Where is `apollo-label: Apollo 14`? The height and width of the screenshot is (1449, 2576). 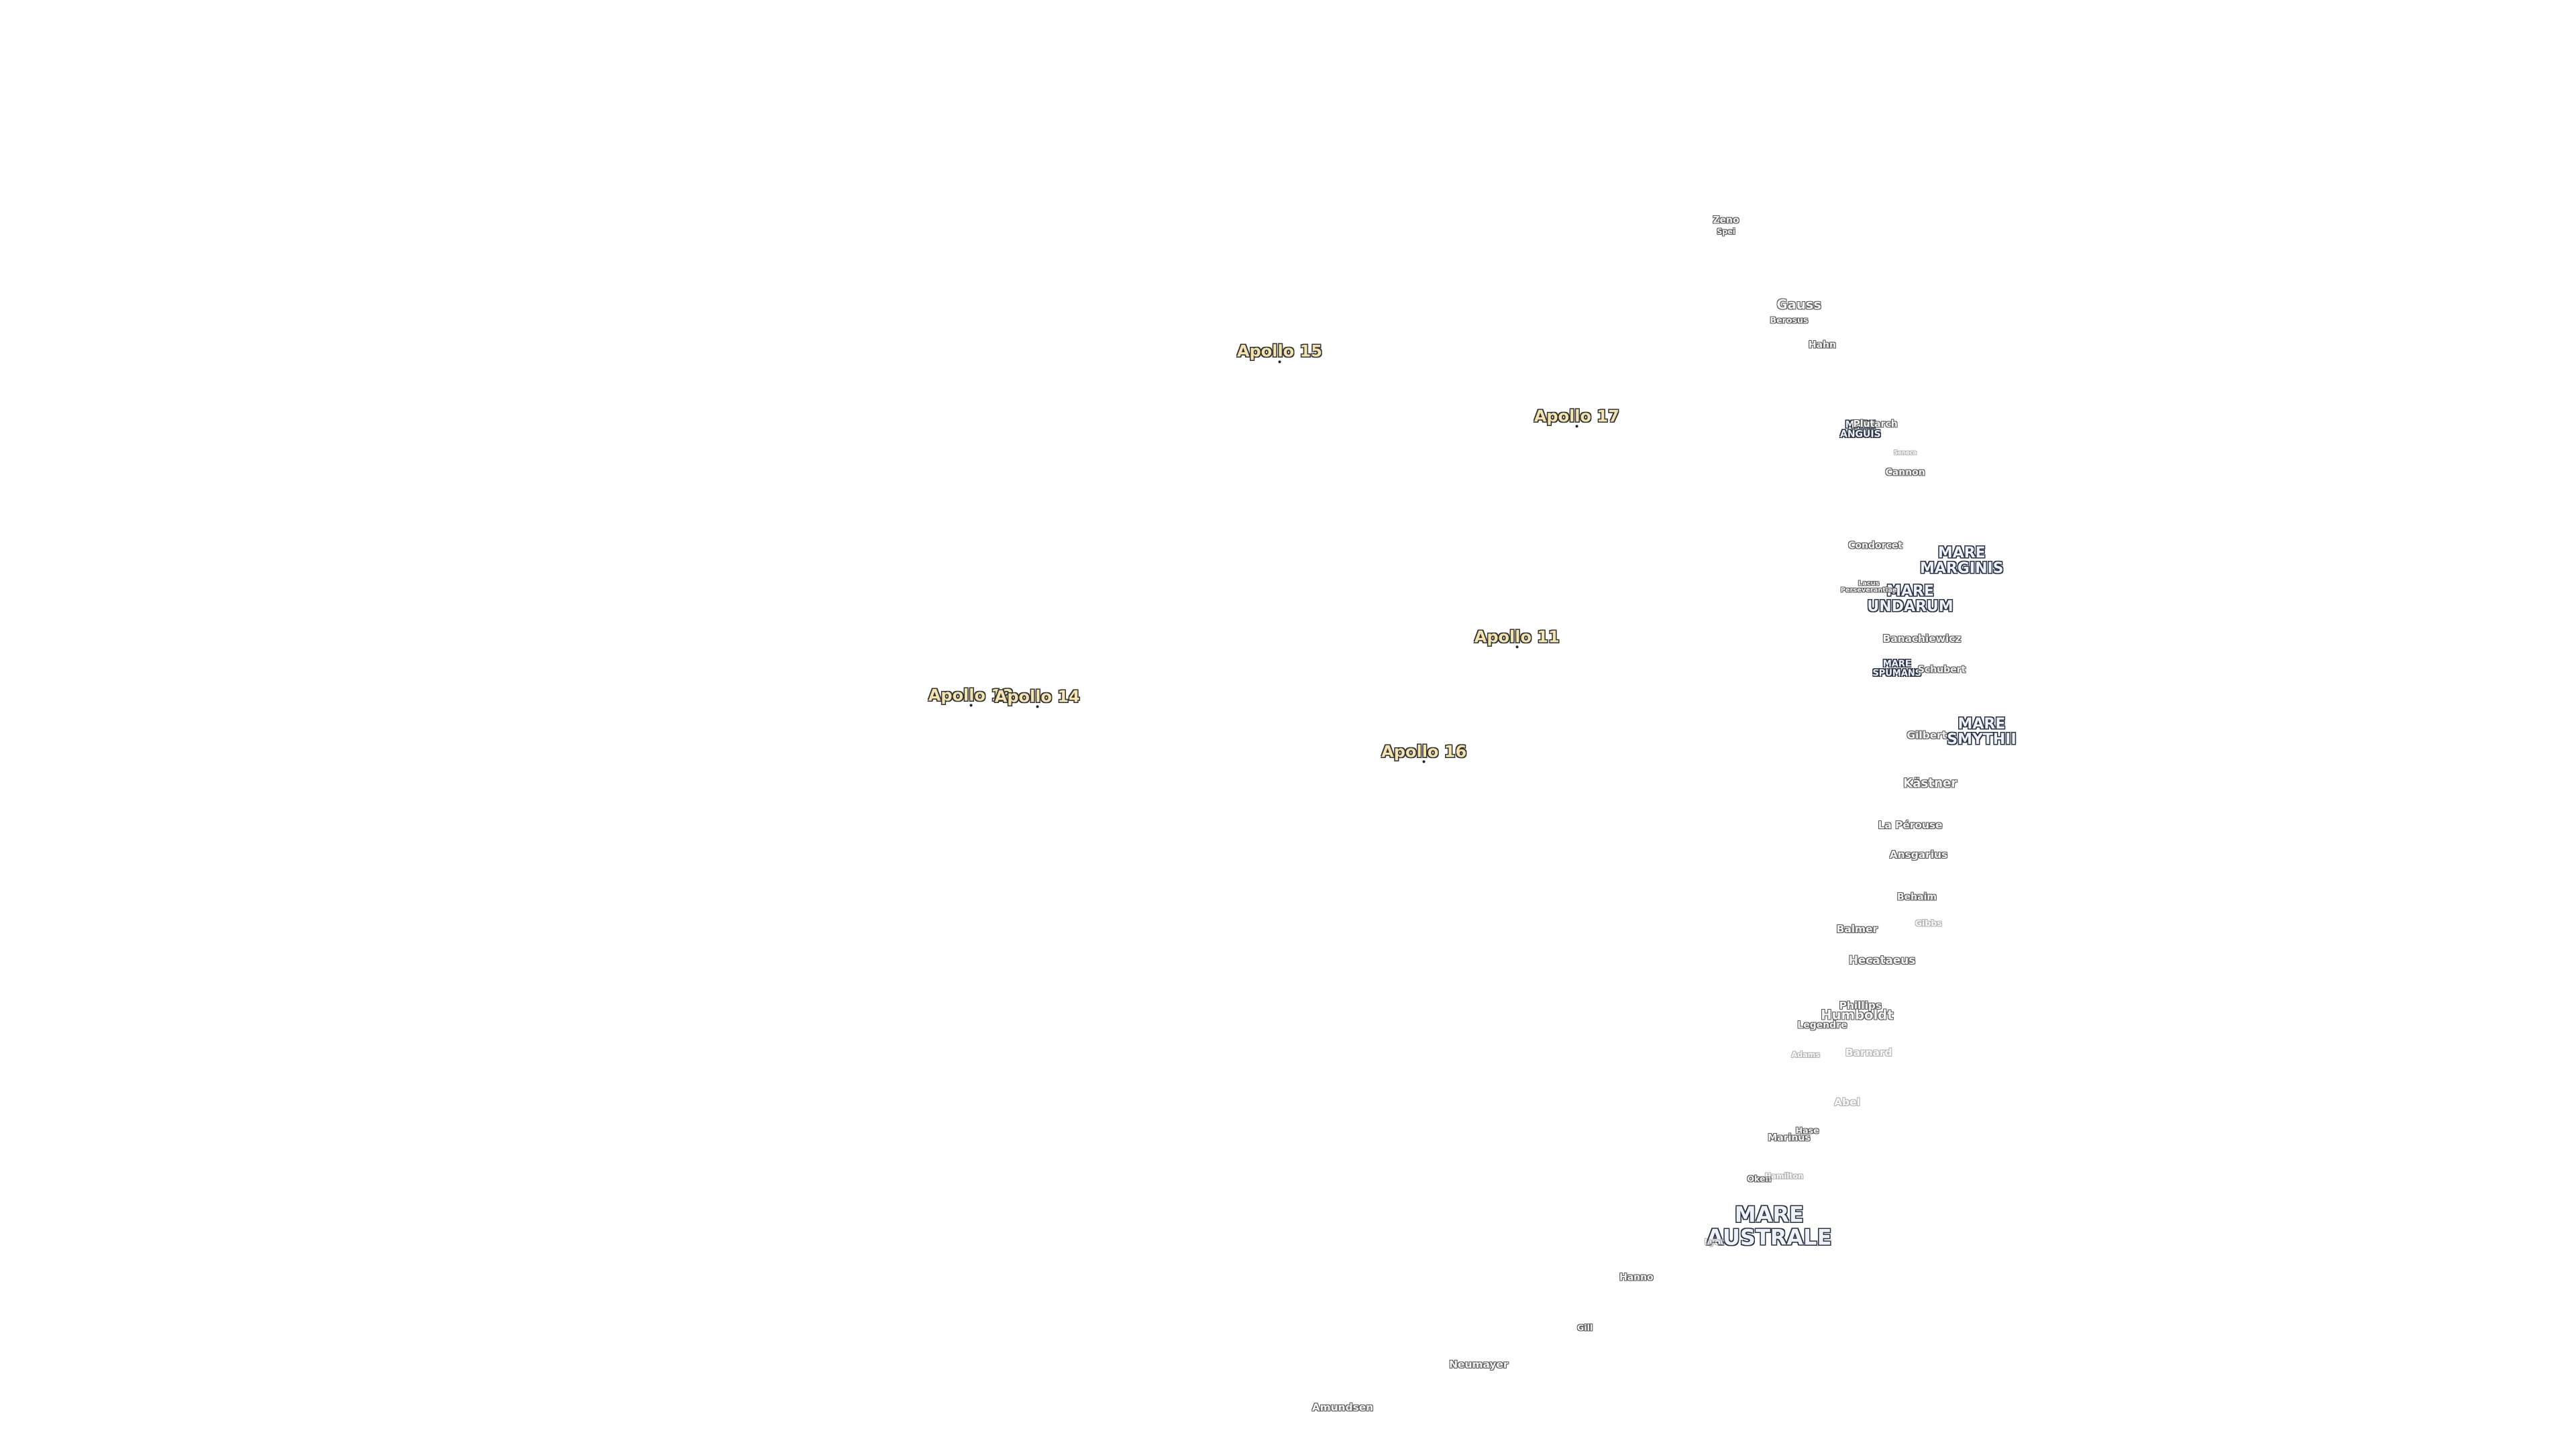
apollo-label: Apollo 14 is located at coordinates (1037, 697).